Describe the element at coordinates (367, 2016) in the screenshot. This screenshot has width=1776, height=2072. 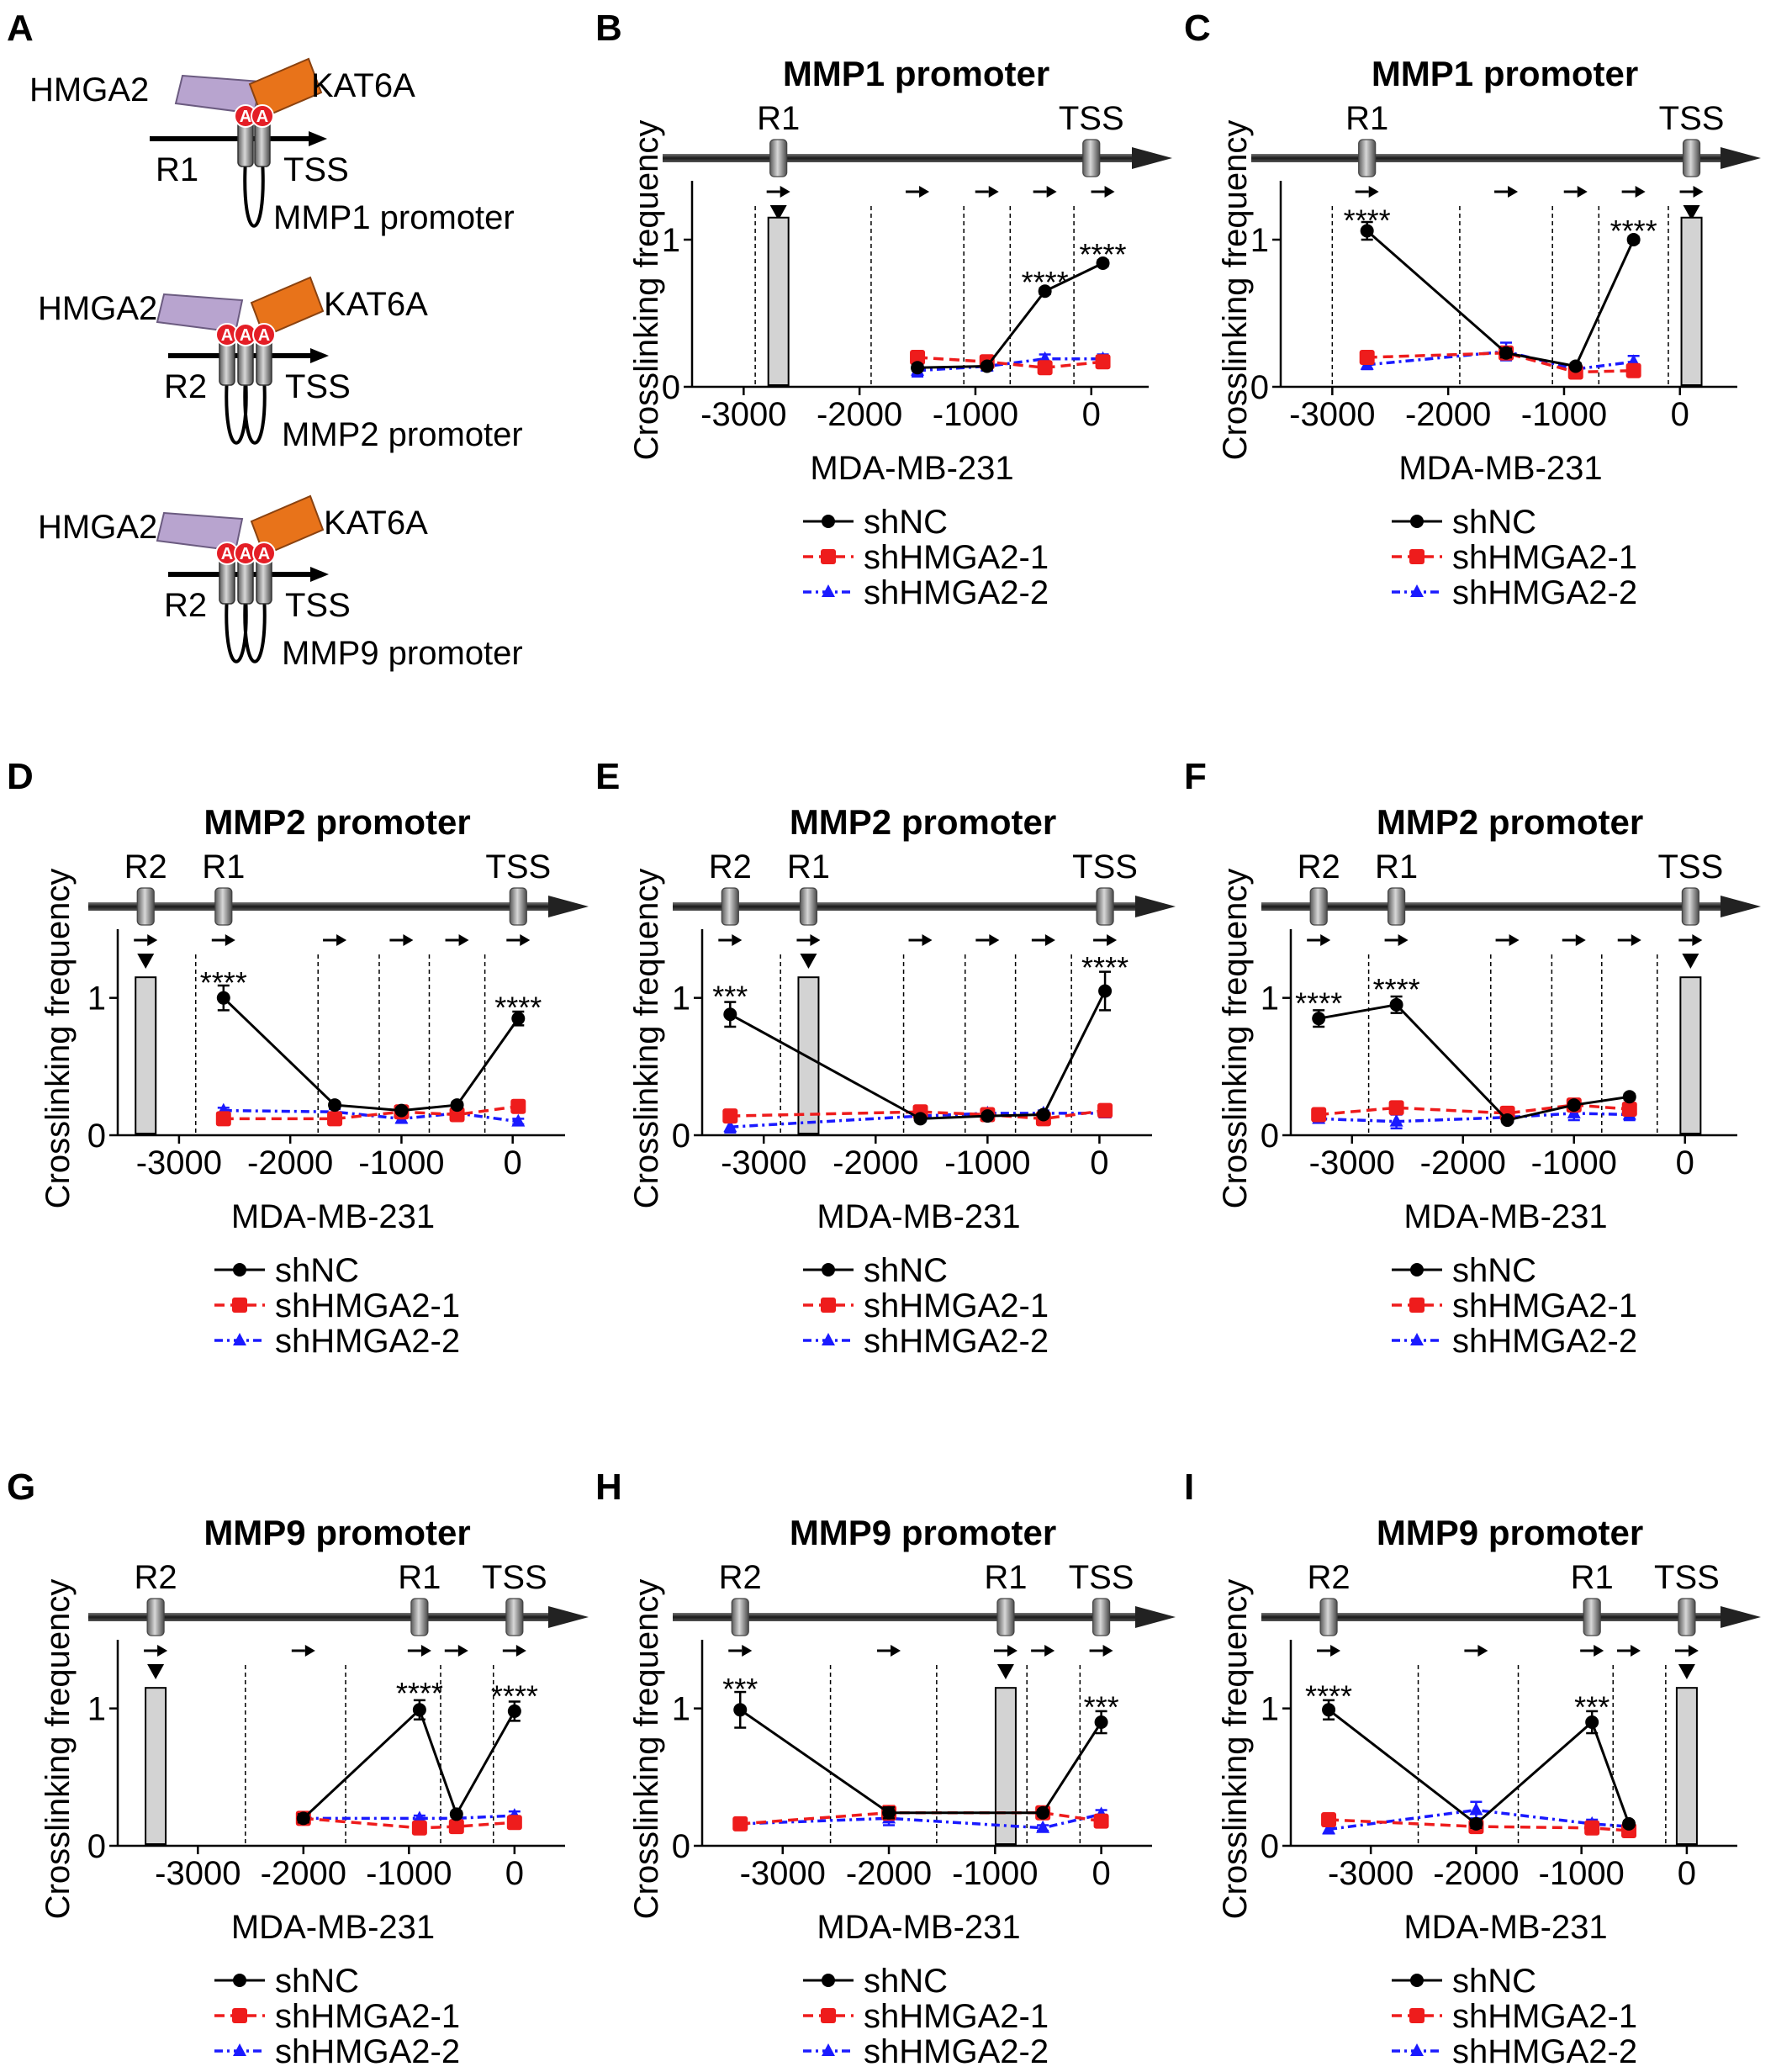
I see `legend-label: shHMGA2-1` at that location.